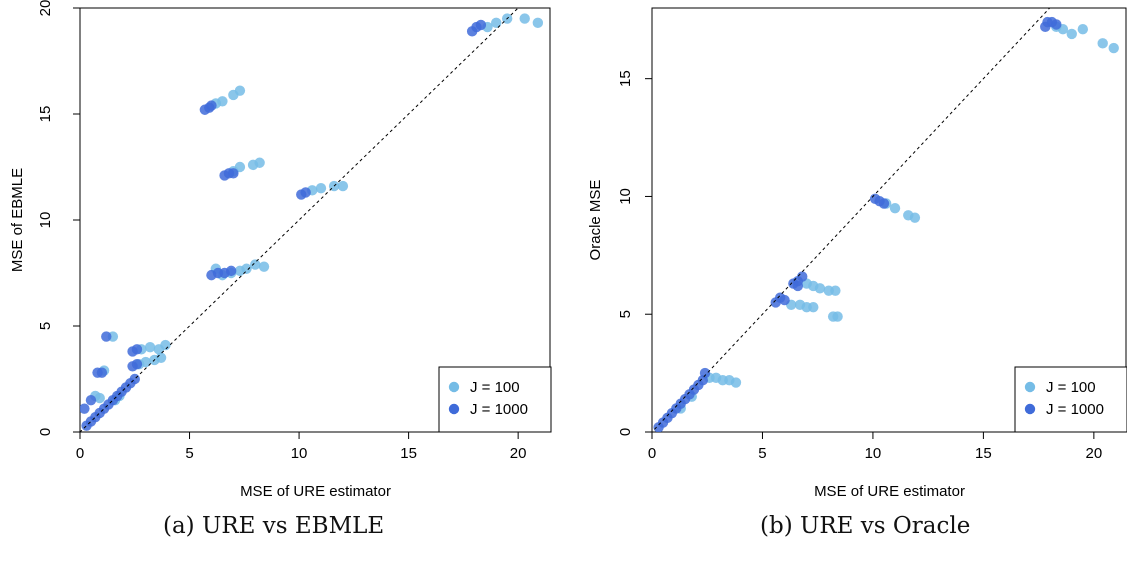 This screenshot has width=1127, height=562. Describe the element at coordinates (595, 220) in the screenshot. I see `y-axis-label: Oracle MSE` at that location.